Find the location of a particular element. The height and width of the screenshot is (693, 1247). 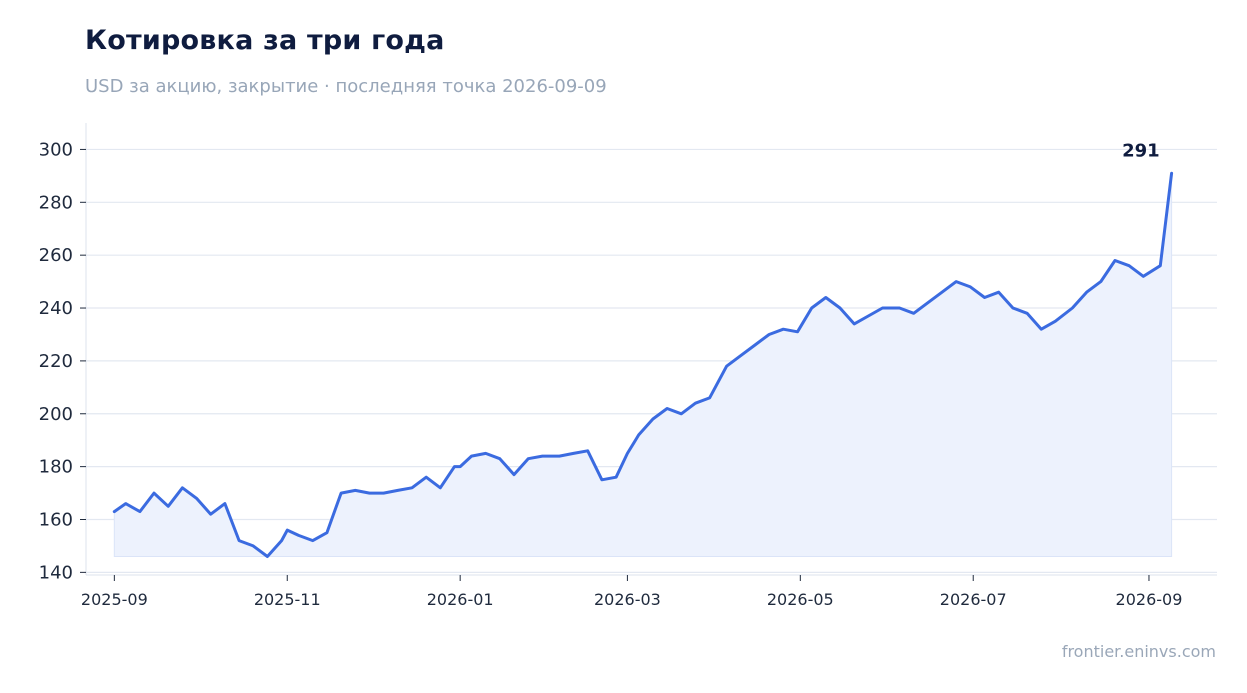

y-tick-label: 220 is located at coordinates (56, 361).